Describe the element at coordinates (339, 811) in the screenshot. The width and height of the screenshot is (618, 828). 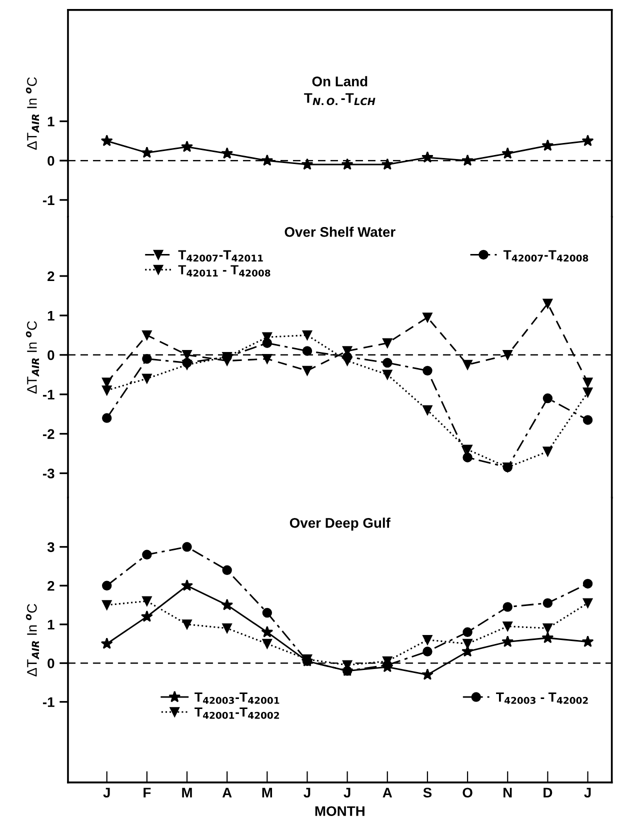
I see `x-axis-title: MONTH` at that location.